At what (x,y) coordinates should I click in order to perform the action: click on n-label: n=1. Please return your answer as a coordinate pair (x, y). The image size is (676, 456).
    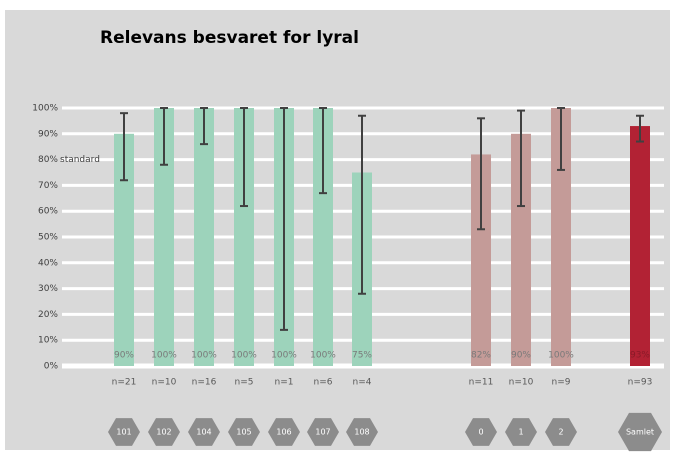
    Looking at the image, I should click on (284, 383).